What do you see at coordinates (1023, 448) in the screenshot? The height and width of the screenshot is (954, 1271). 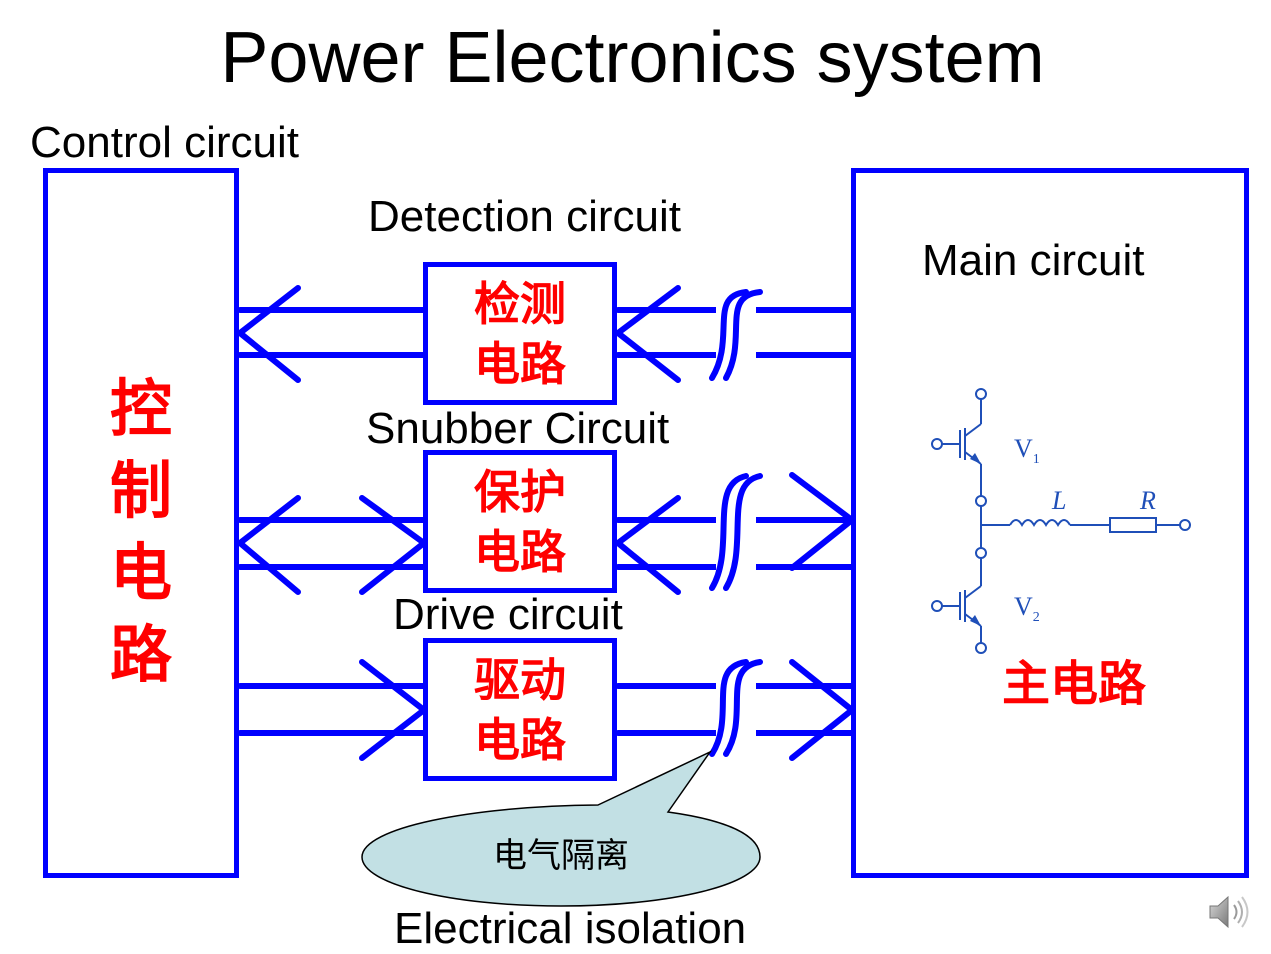 I see `v1-letter: V` at bounding box center [1023, 448].